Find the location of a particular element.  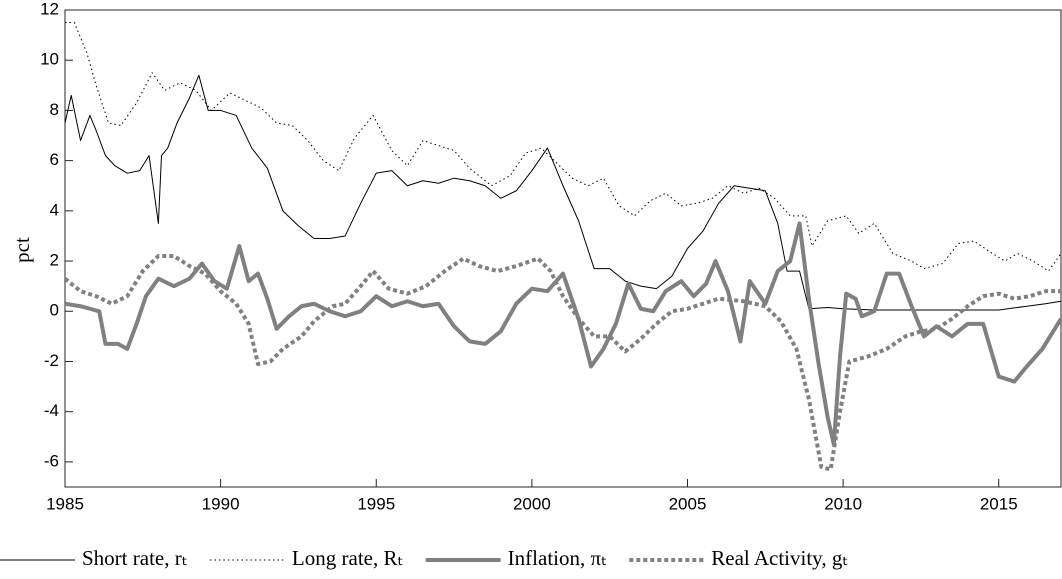

y-tick-label: 8 is located at coordinates (54, 109).